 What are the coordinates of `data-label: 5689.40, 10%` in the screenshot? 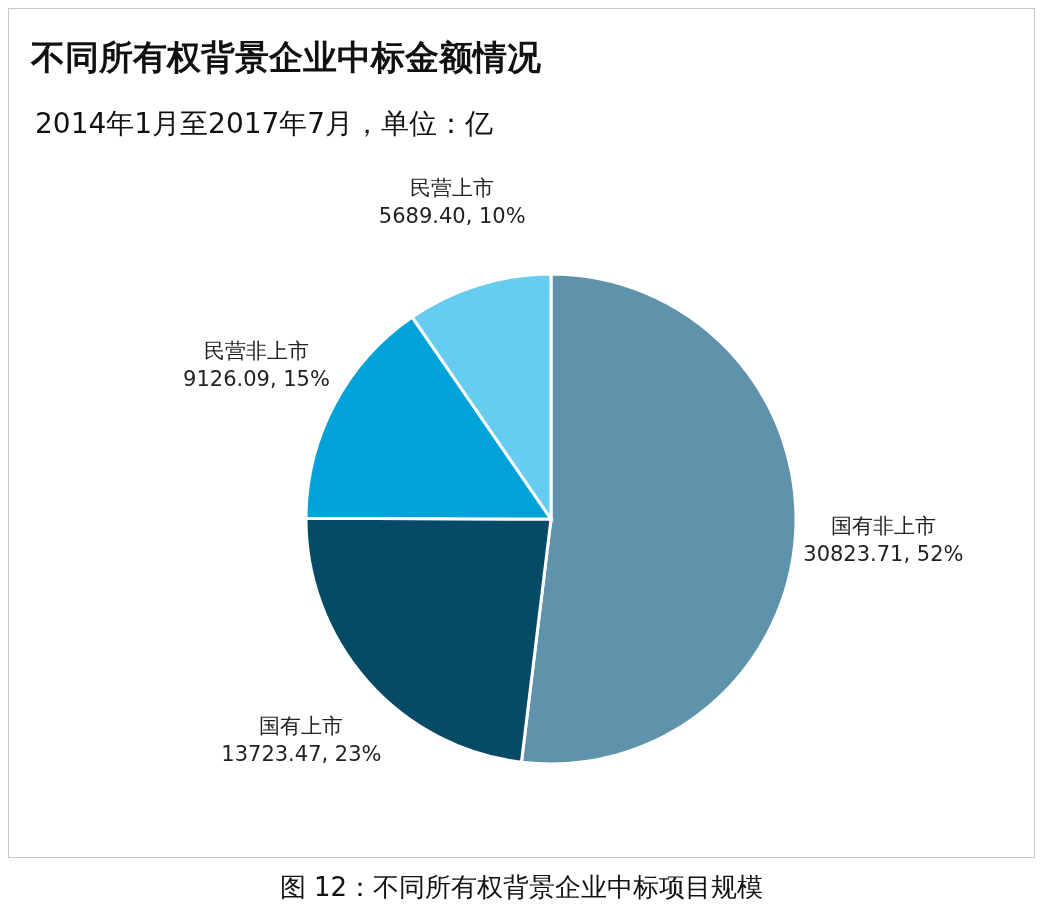 It's located at (452, 215).